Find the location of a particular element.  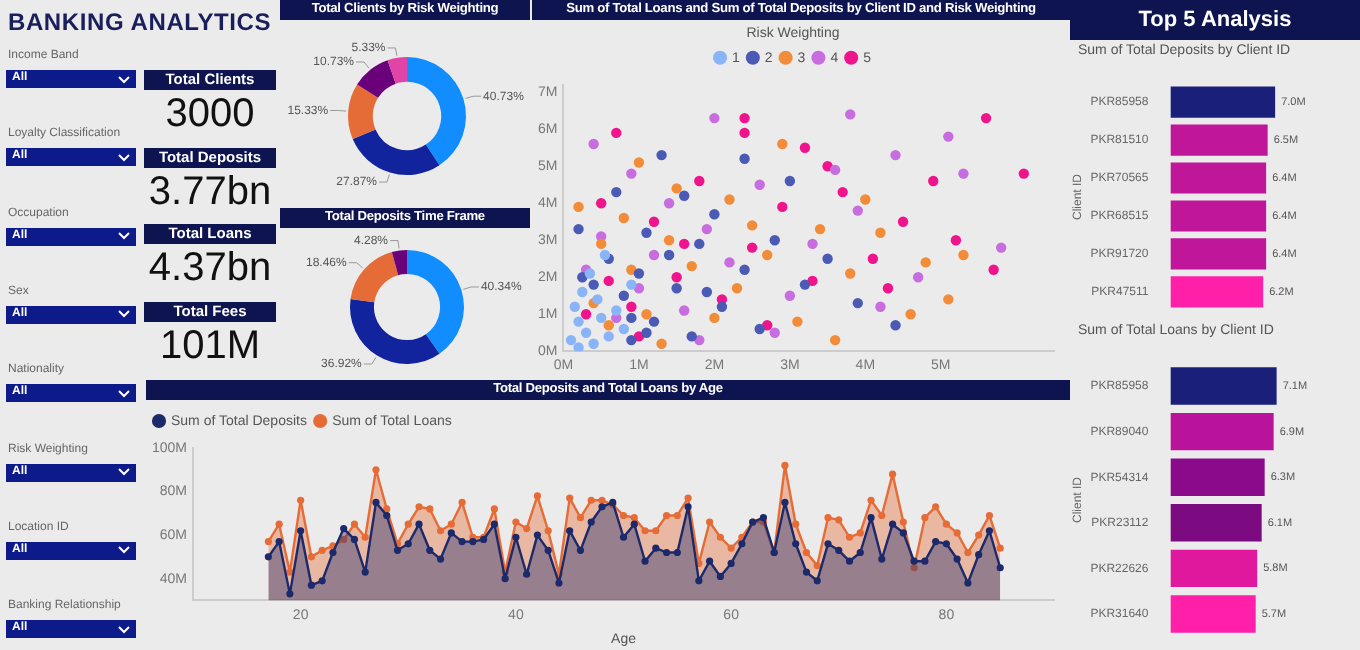

text: Top 5 Analysis is located at coordinates (1215, 20).